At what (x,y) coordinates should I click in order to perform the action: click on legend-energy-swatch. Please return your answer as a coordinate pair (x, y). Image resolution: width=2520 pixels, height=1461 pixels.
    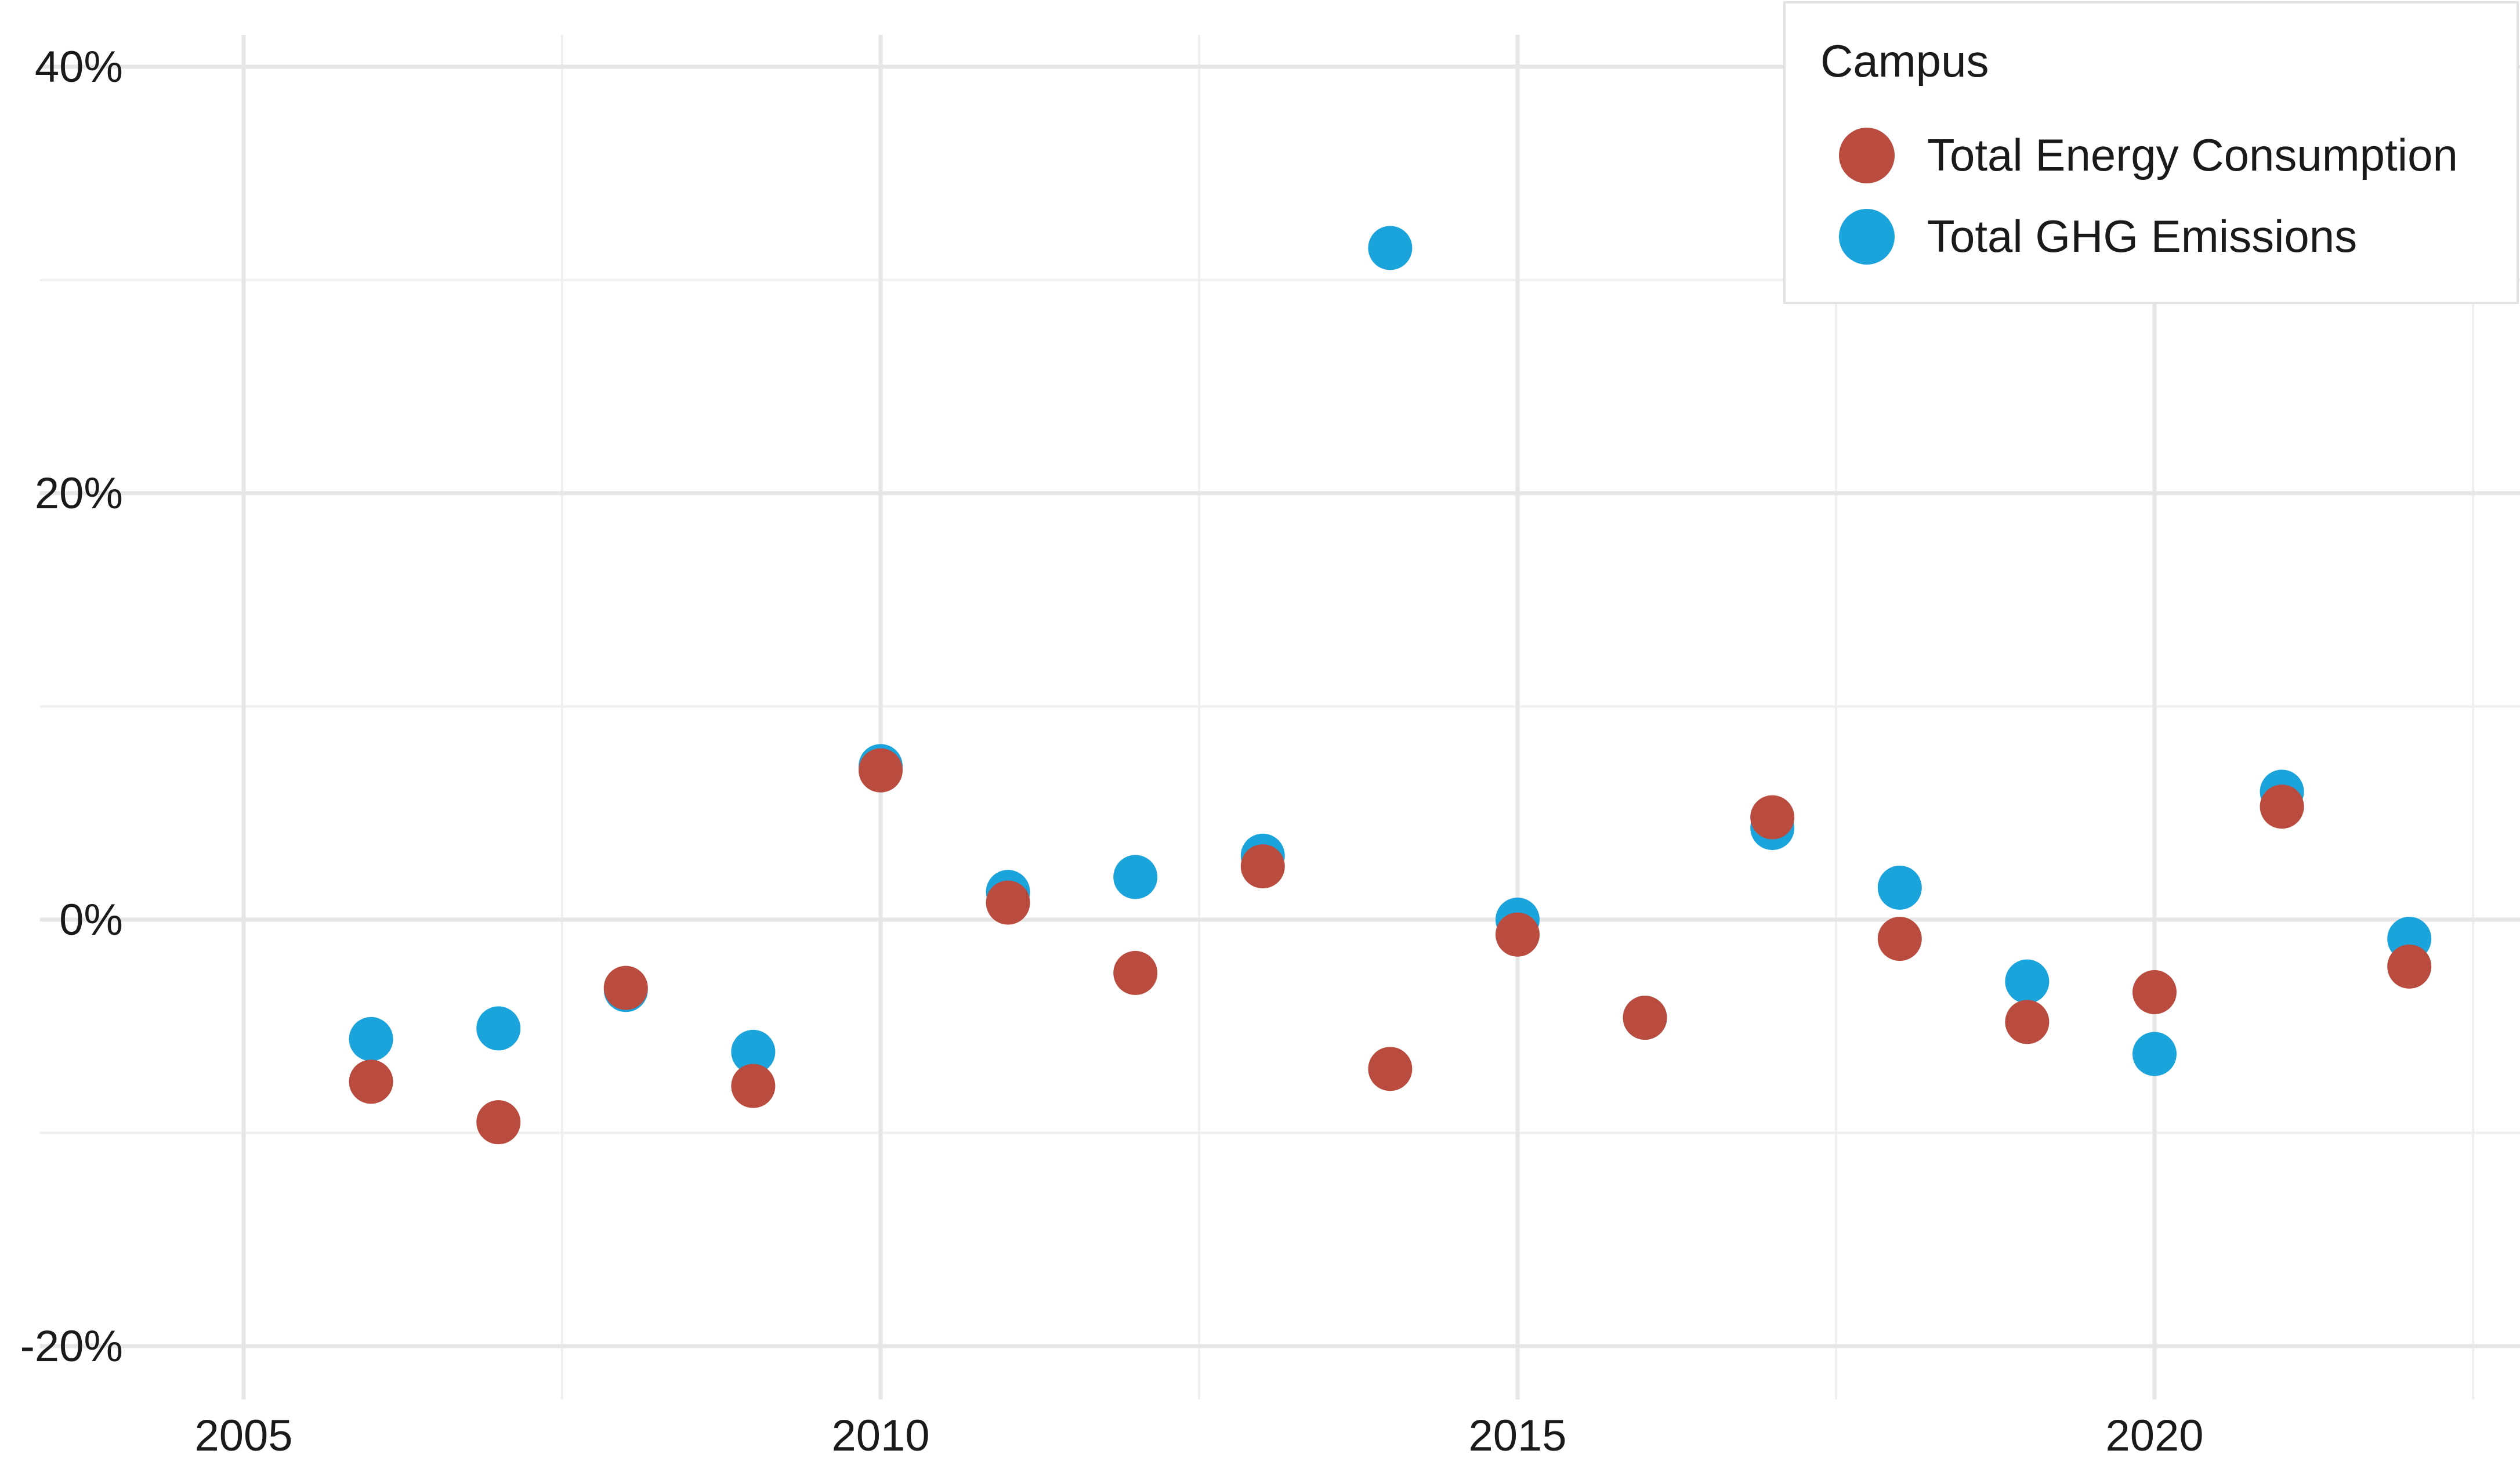
    Looking at the image, I should click on (1867, 155).